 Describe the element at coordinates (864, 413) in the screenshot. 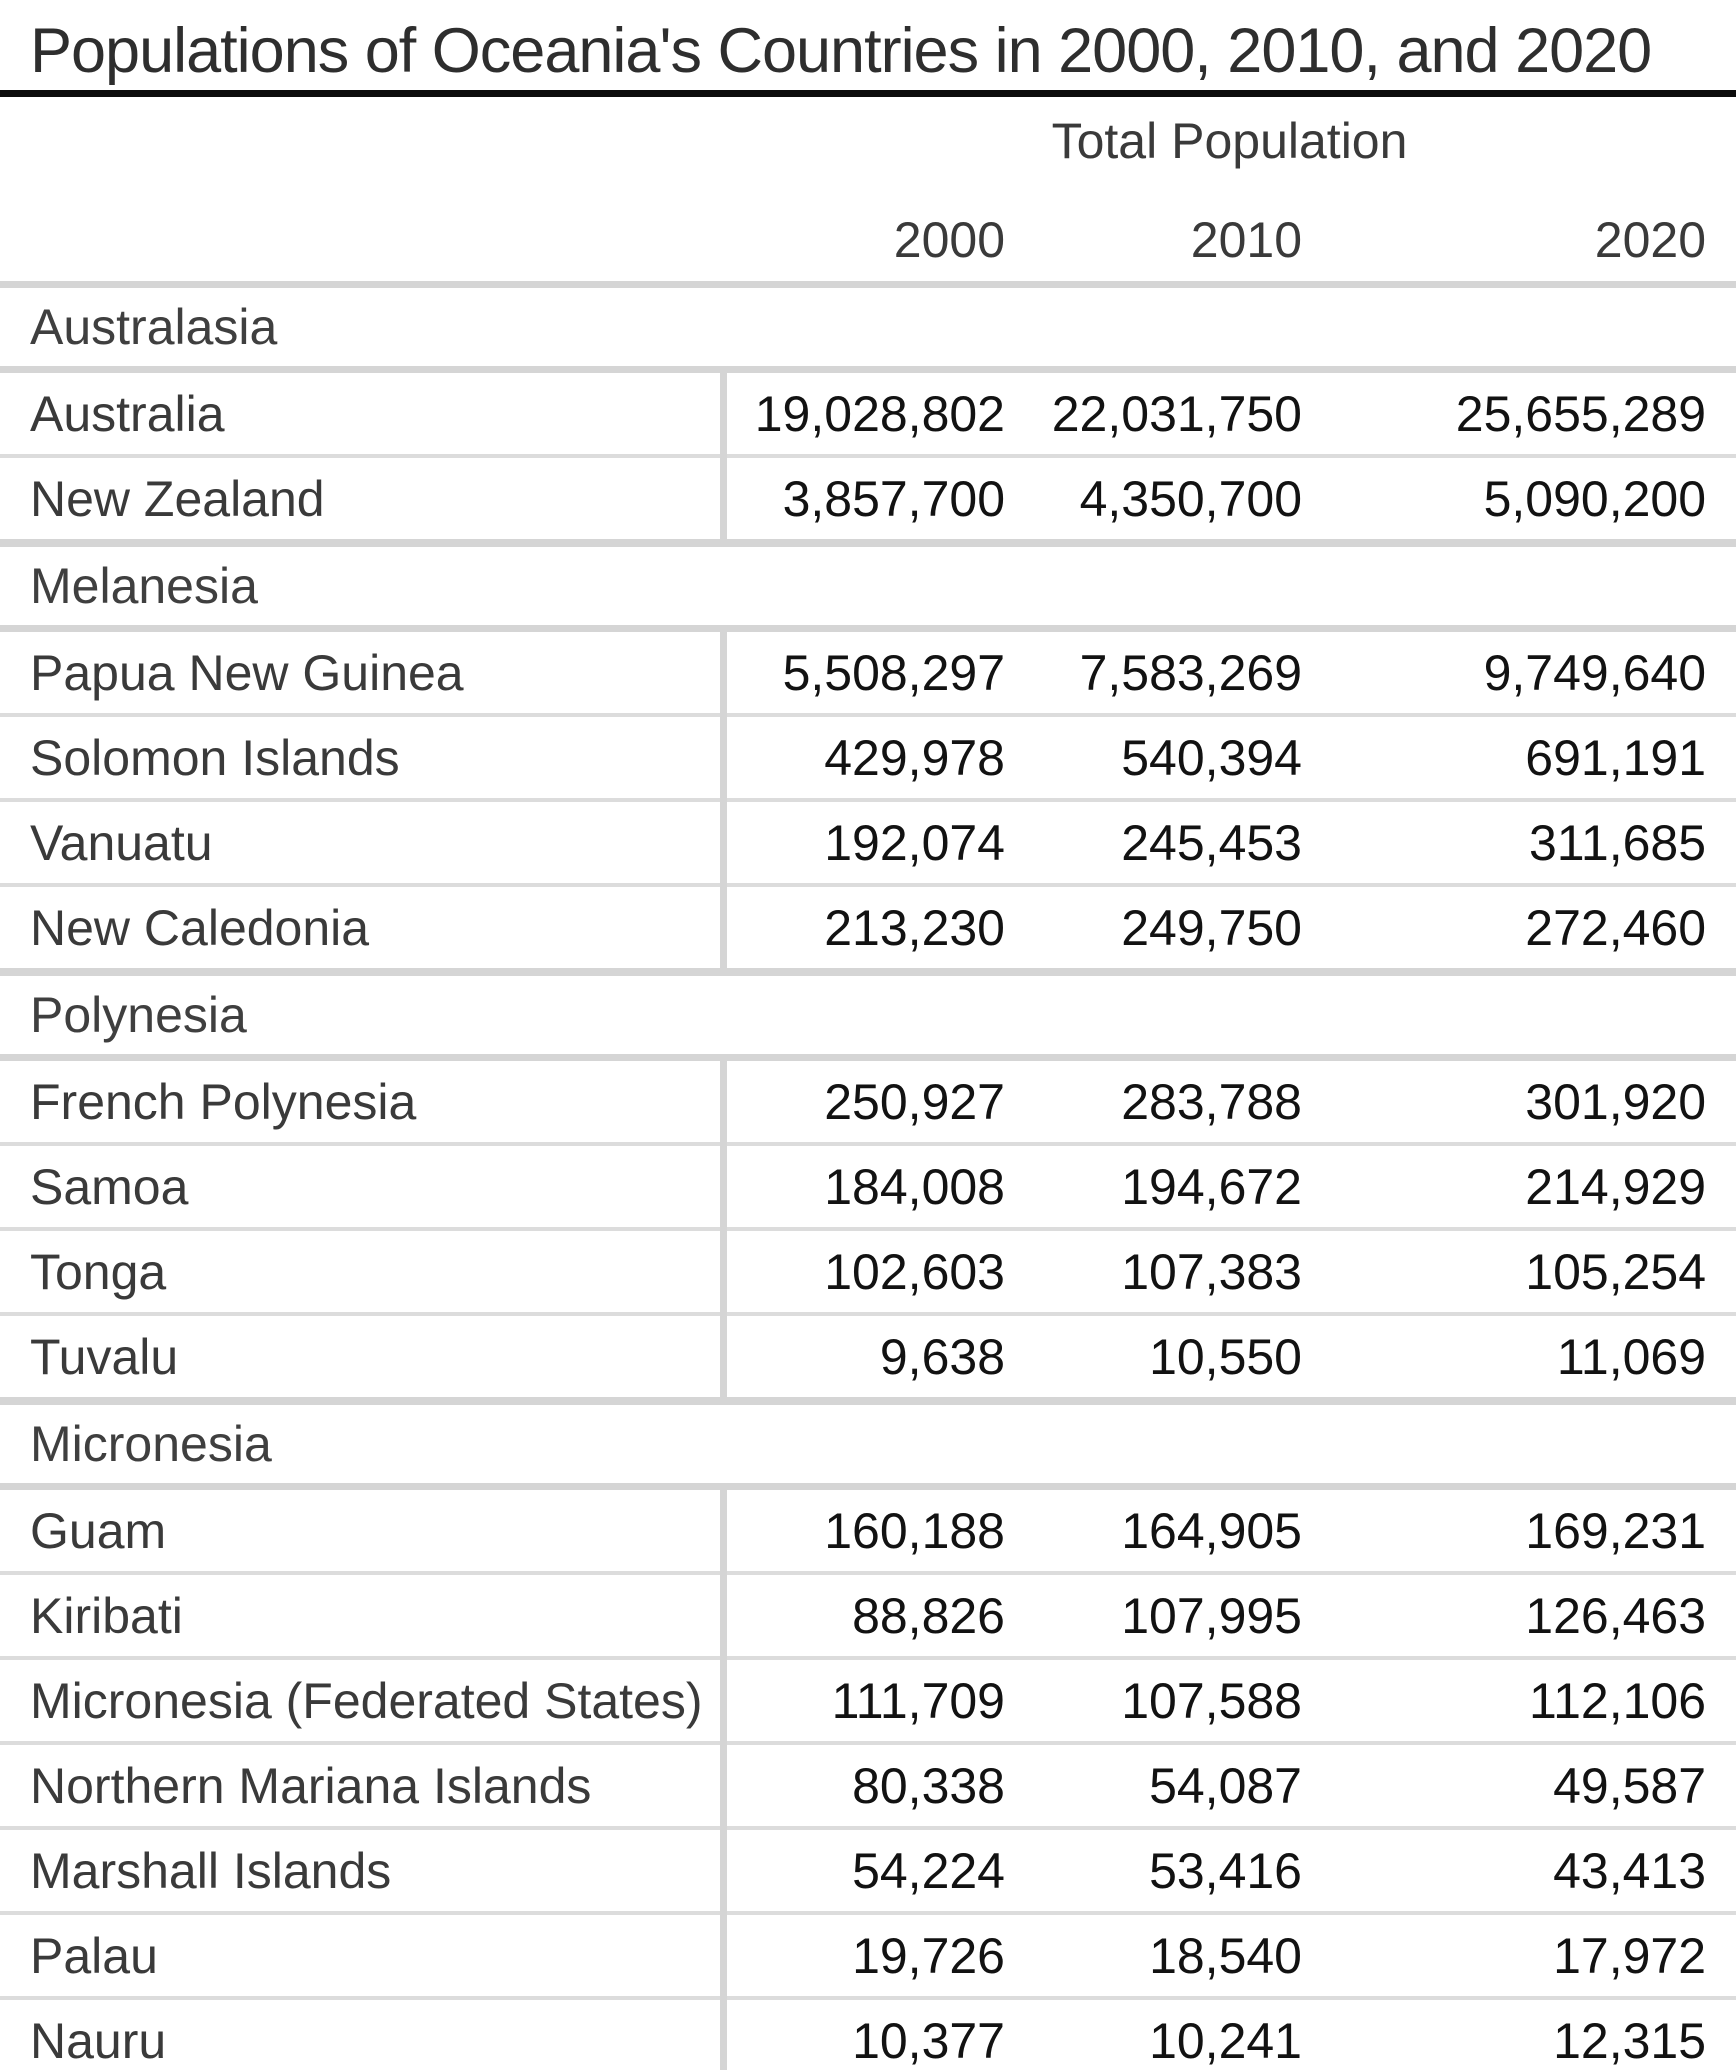

I see `population-value-cell: 19,028,802` at that location.